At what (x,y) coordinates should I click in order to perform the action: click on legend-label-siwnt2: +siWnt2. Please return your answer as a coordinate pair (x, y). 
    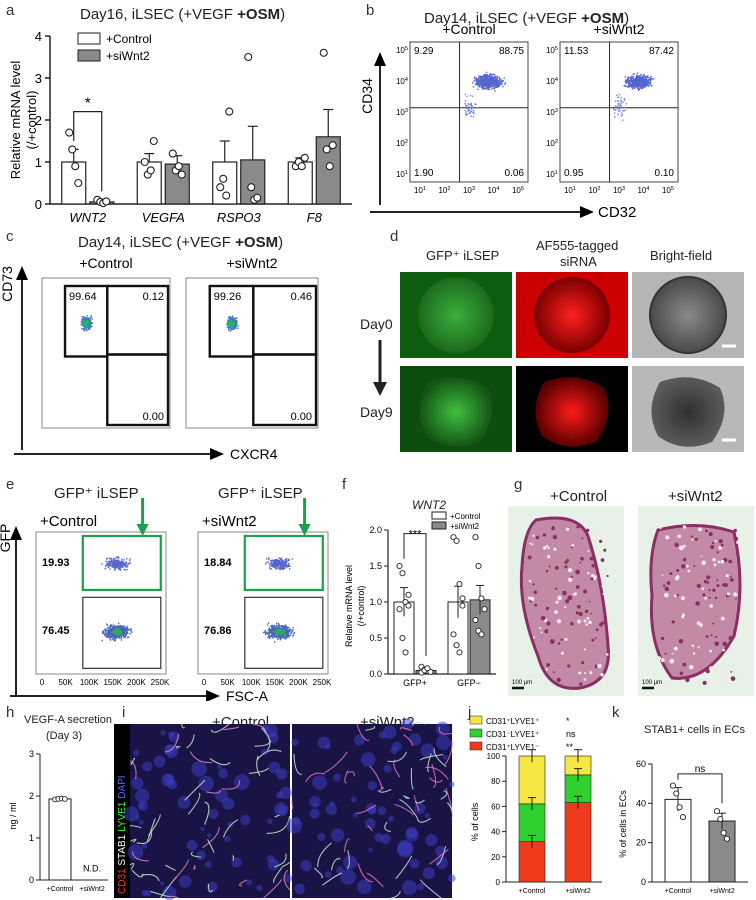
    Looking at the image, I should click on (465, 526).